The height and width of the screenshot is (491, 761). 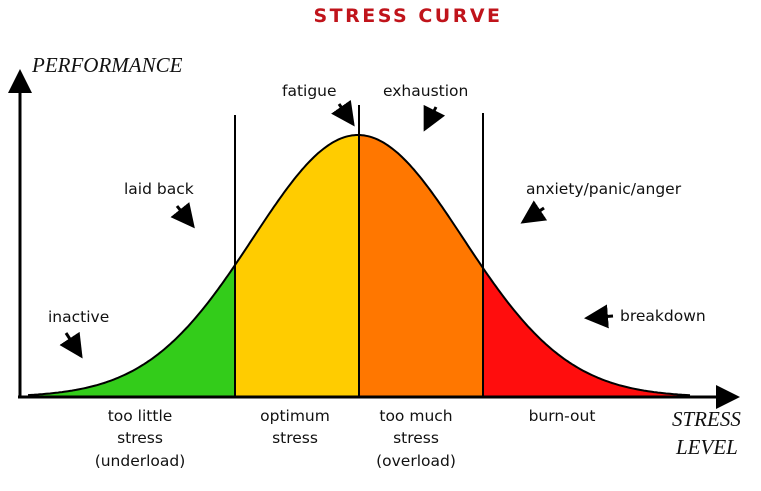 What do you see at coordinates (71, 345) in the screenshot?
I see `arrow-inactive-icon` at bounding box center [71, 345].